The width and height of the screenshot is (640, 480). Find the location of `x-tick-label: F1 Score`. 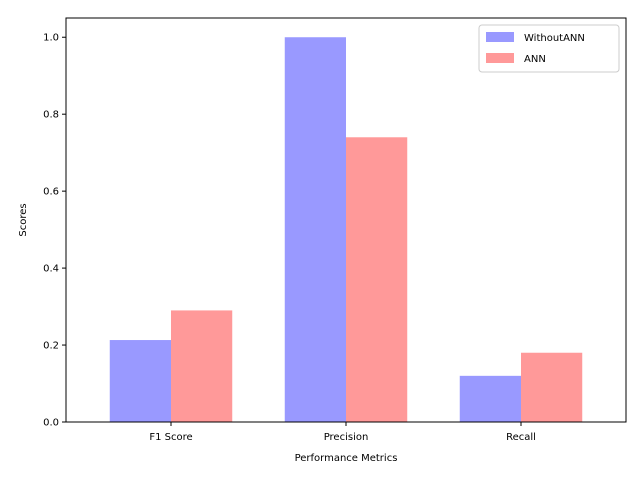

x-tick-label: F1 Score is located at coordinates (170, 437).